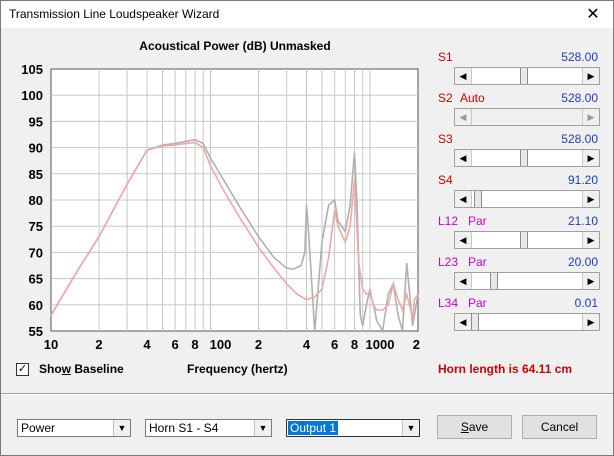  What do you see at coordinates (36, 148) in the screenshot?
I see `y-tick-label: 90` at bounding box center [36, 148].